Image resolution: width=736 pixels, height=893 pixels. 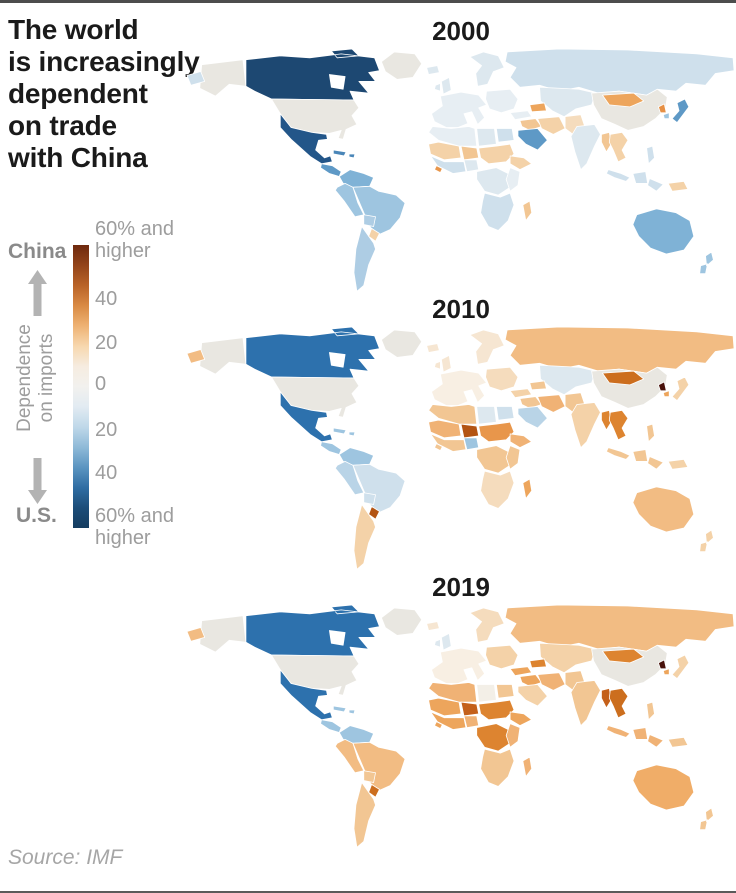 What do you see at coordinates (461, 31) in the screenshot?
I see `map-year-label: 2000` at bounding box center [461, 31].